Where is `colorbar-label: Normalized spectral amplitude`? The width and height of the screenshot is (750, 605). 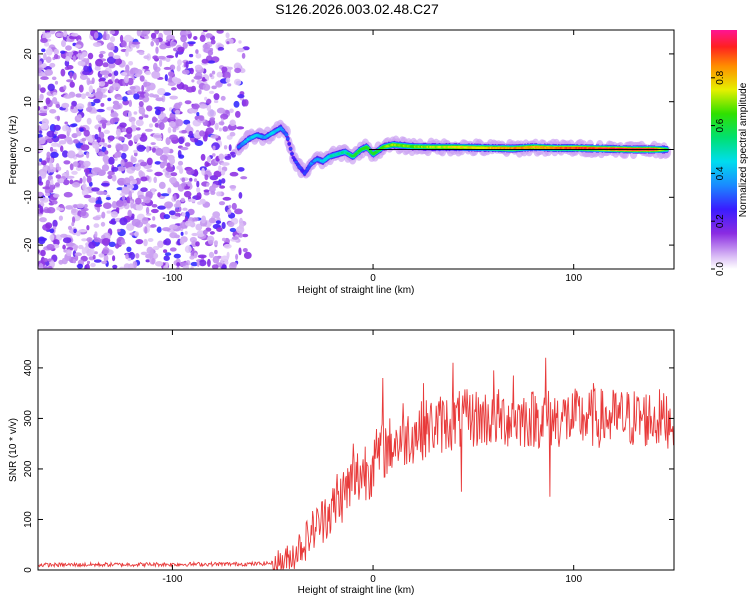
colorbar-label: Normalized spectral amplitude is located at coordinates (743, 149).